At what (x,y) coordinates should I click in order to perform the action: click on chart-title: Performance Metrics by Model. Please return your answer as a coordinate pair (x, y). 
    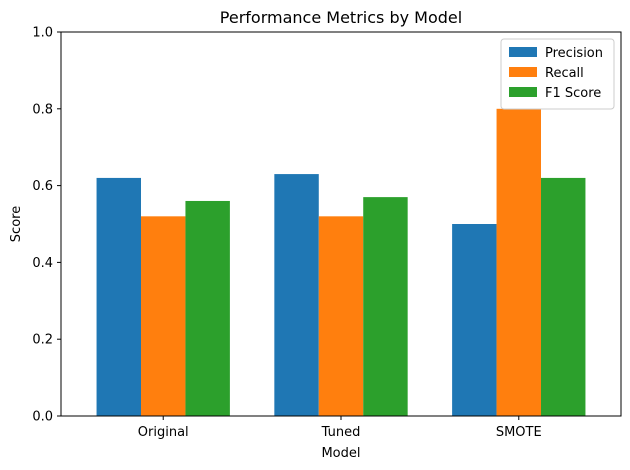
    Looking at the image, I should click on (341, 17).